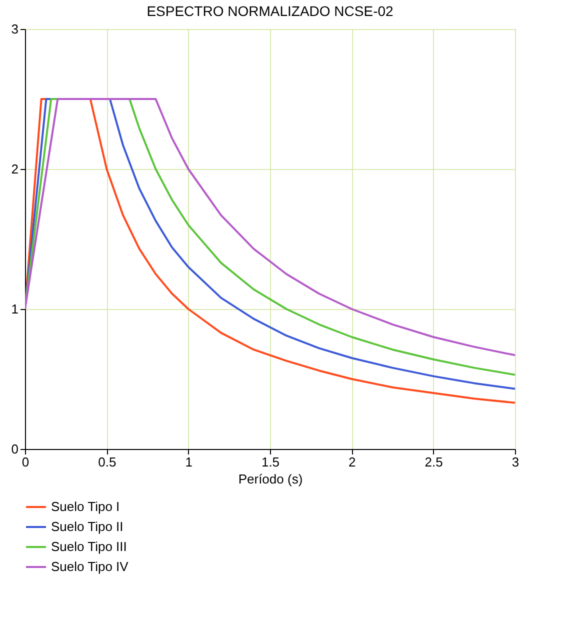 Image resolution: width=563 pixels, height=631 pixels. Describe the element at coordinates (14, 449) in the screenshot. I see `y-tick-label: 0` at that location.